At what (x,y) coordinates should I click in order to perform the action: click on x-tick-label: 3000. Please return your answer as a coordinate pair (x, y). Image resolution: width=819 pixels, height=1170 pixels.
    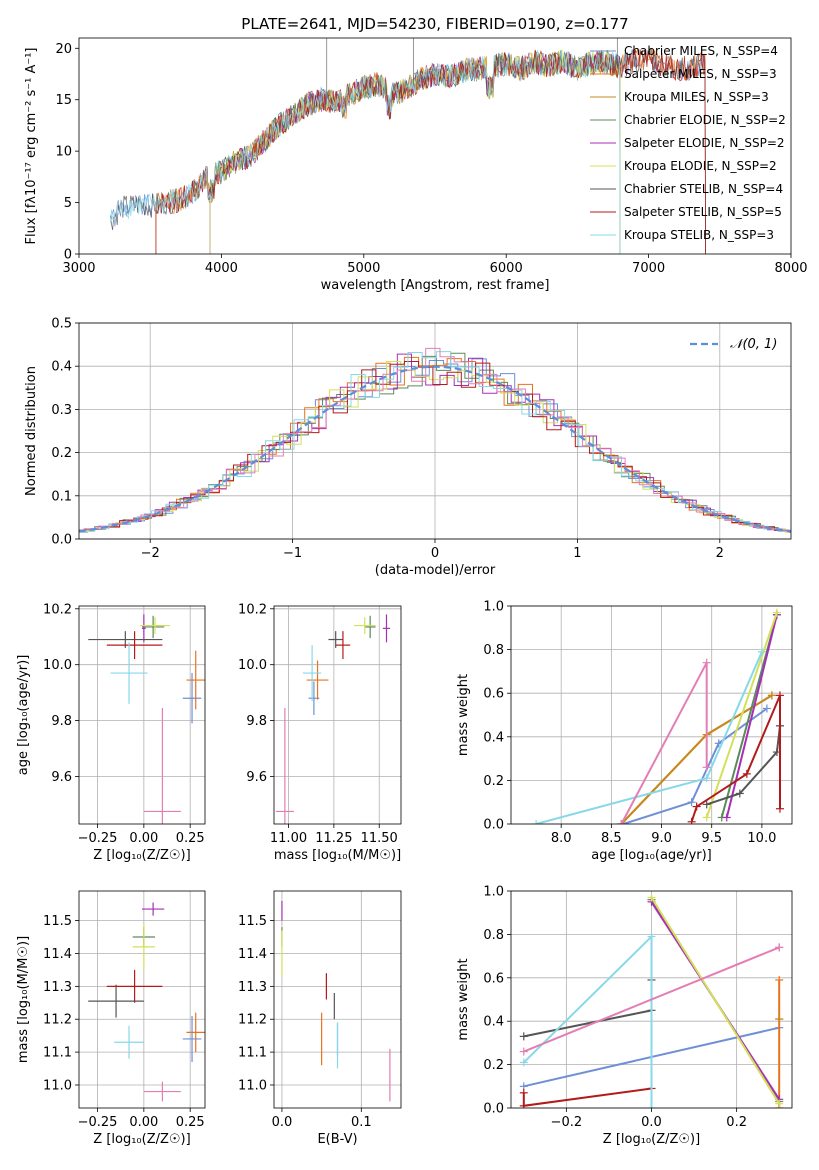
    Looking at the image, I should click on (78, 268).